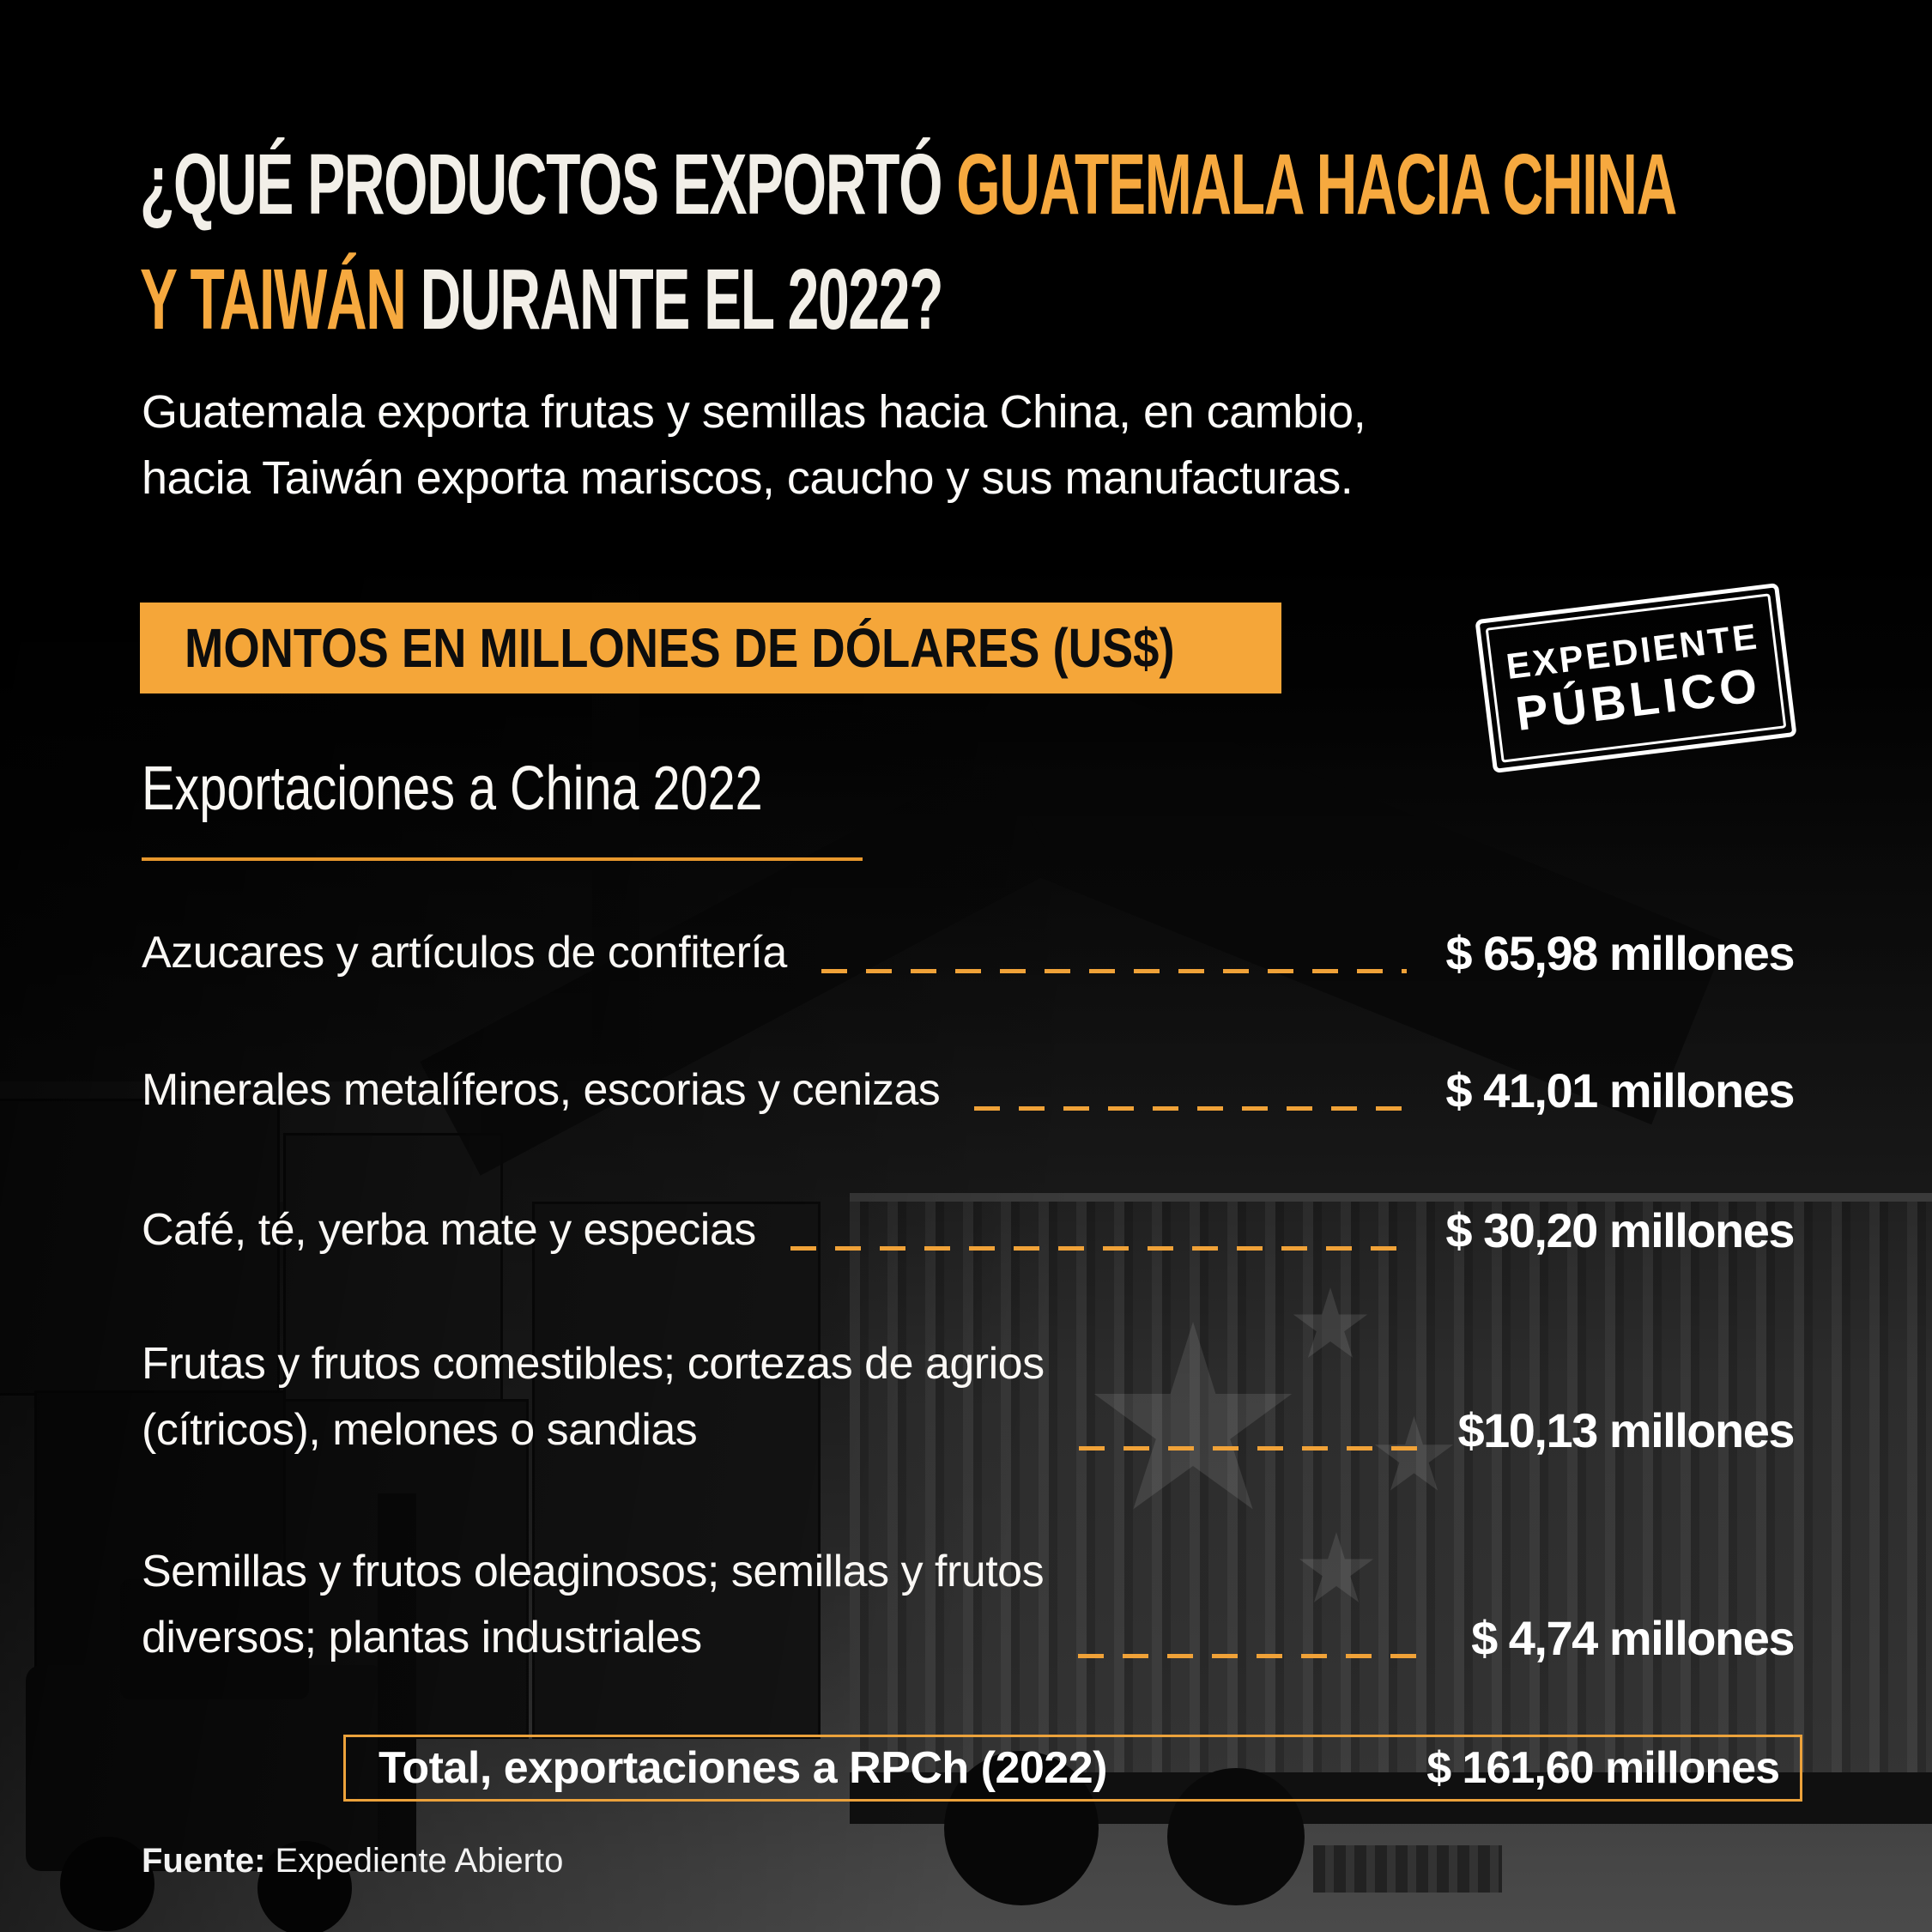 Image resolution: width=1932 pixels, height=1932 pixels. What do you see at coordinates (1620, 1230) in the screenshot?
I see `export-value: $ 30,20 millones` at bounding box center [1620, 1230].